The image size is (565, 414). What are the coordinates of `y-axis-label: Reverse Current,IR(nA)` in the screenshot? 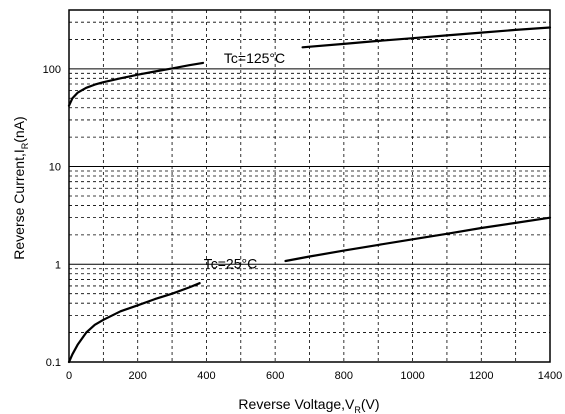 It's located at (20, 187).